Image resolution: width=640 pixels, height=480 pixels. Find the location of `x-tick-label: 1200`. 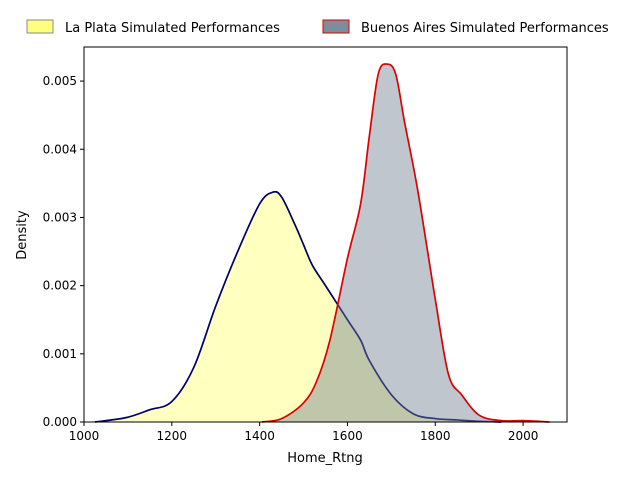

x-tick-label: 1200 is located at coordinates (172, 436).